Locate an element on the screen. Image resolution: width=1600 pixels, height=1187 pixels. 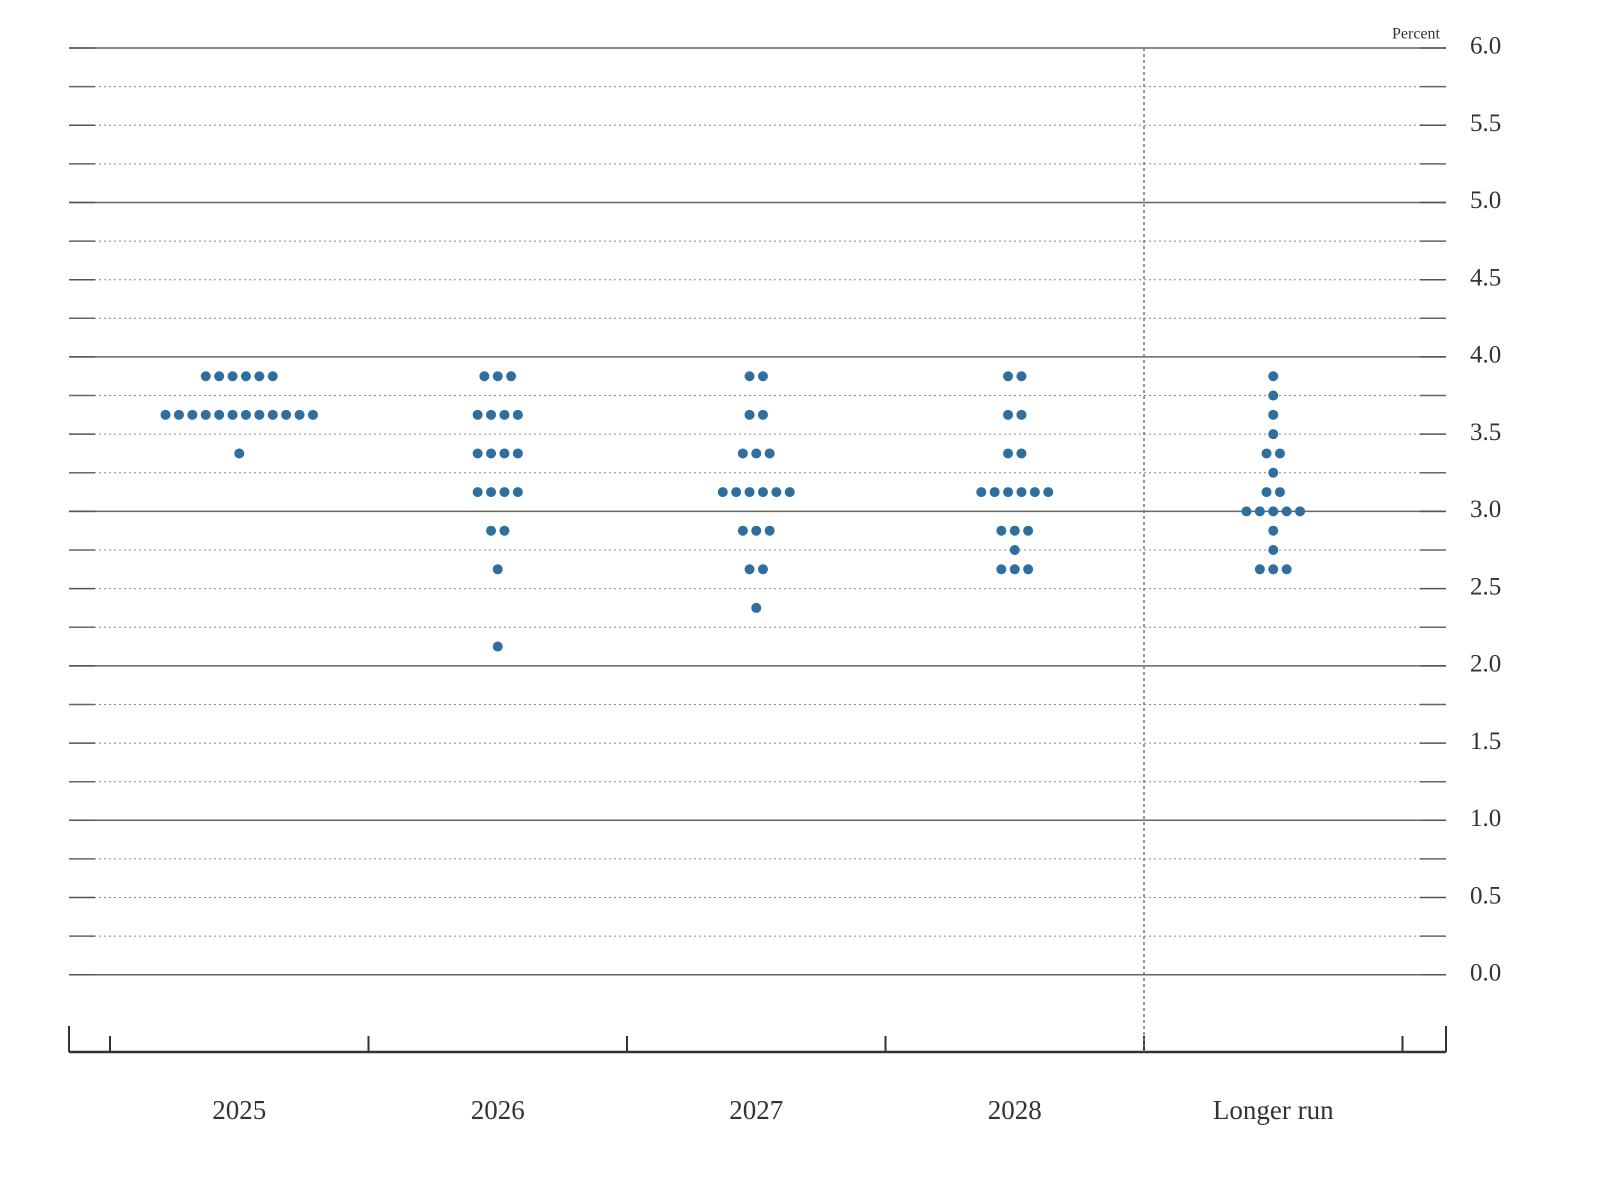
y-tick-label: 5.5 is located at coordinates (1485, 123).